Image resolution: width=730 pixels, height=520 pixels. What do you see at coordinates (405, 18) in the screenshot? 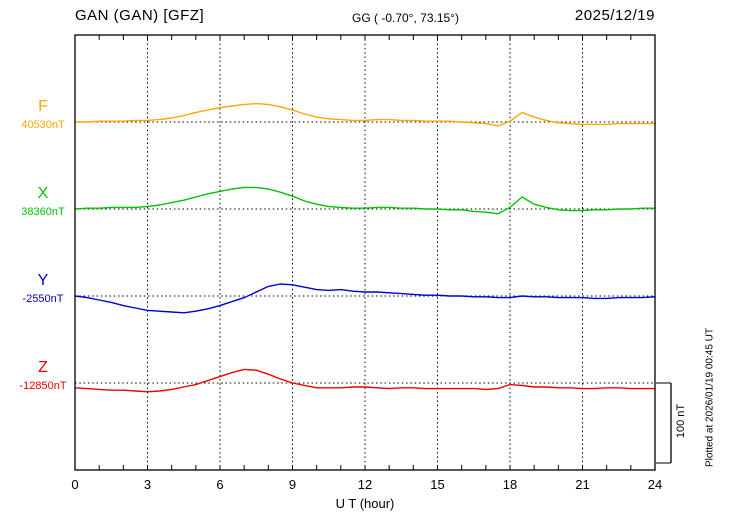
I see `geo-coords: GG ( -0.70°, 73.15°)` at bounding box center [405, 18].